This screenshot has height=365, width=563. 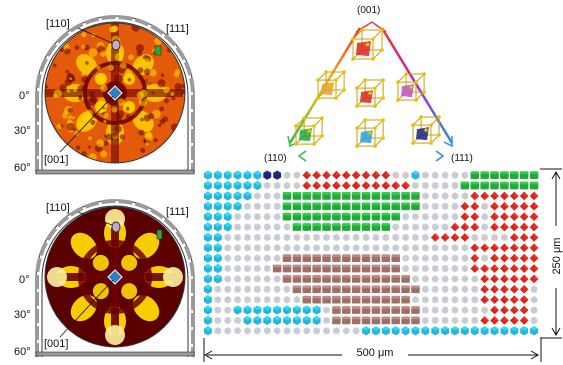 I want to click on texture-inner-lobe, so click(x=129, y=262).